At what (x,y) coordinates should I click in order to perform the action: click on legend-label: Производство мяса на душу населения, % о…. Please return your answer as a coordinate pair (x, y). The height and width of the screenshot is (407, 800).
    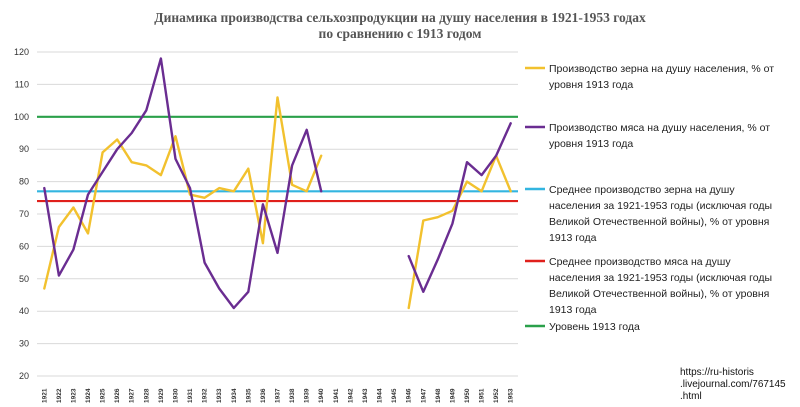
    Looking at the image, I should click on (659, 128).